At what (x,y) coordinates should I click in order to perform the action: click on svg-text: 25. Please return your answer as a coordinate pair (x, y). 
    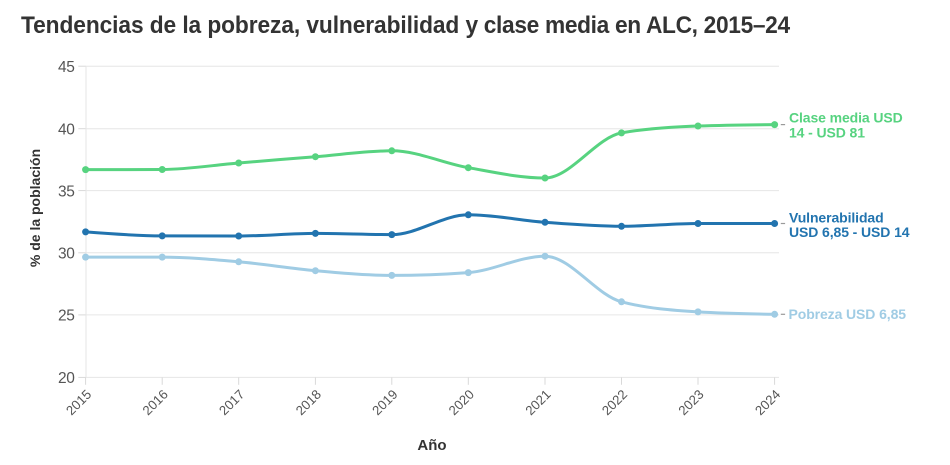
    Looking at the image, I should click on (66, 316).